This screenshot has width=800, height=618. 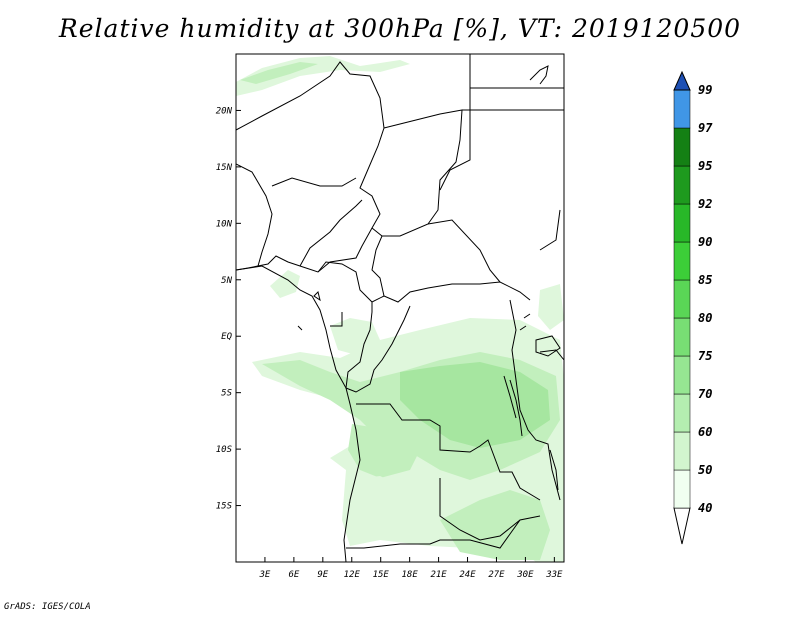 I want to click on lon-tick-label: 15E, so click(x=381, y=575).